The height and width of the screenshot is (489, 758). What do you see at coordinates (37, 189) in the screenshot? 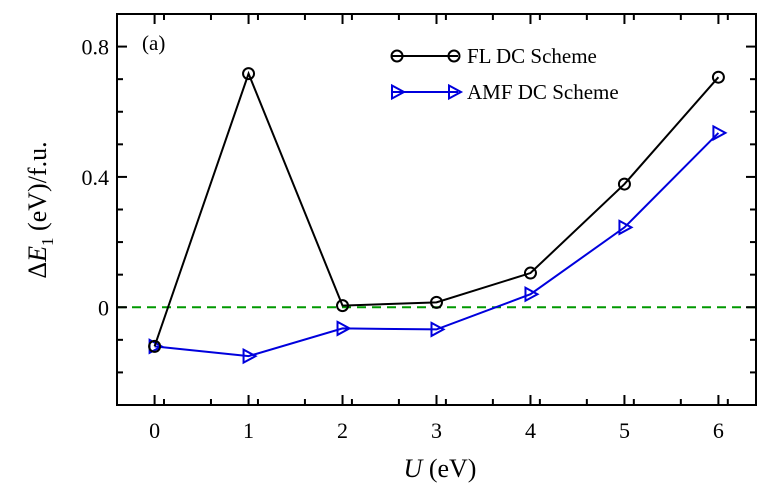
I see `y-axis-unit: (eV)/f.u.` at bounding box center [37, 189].